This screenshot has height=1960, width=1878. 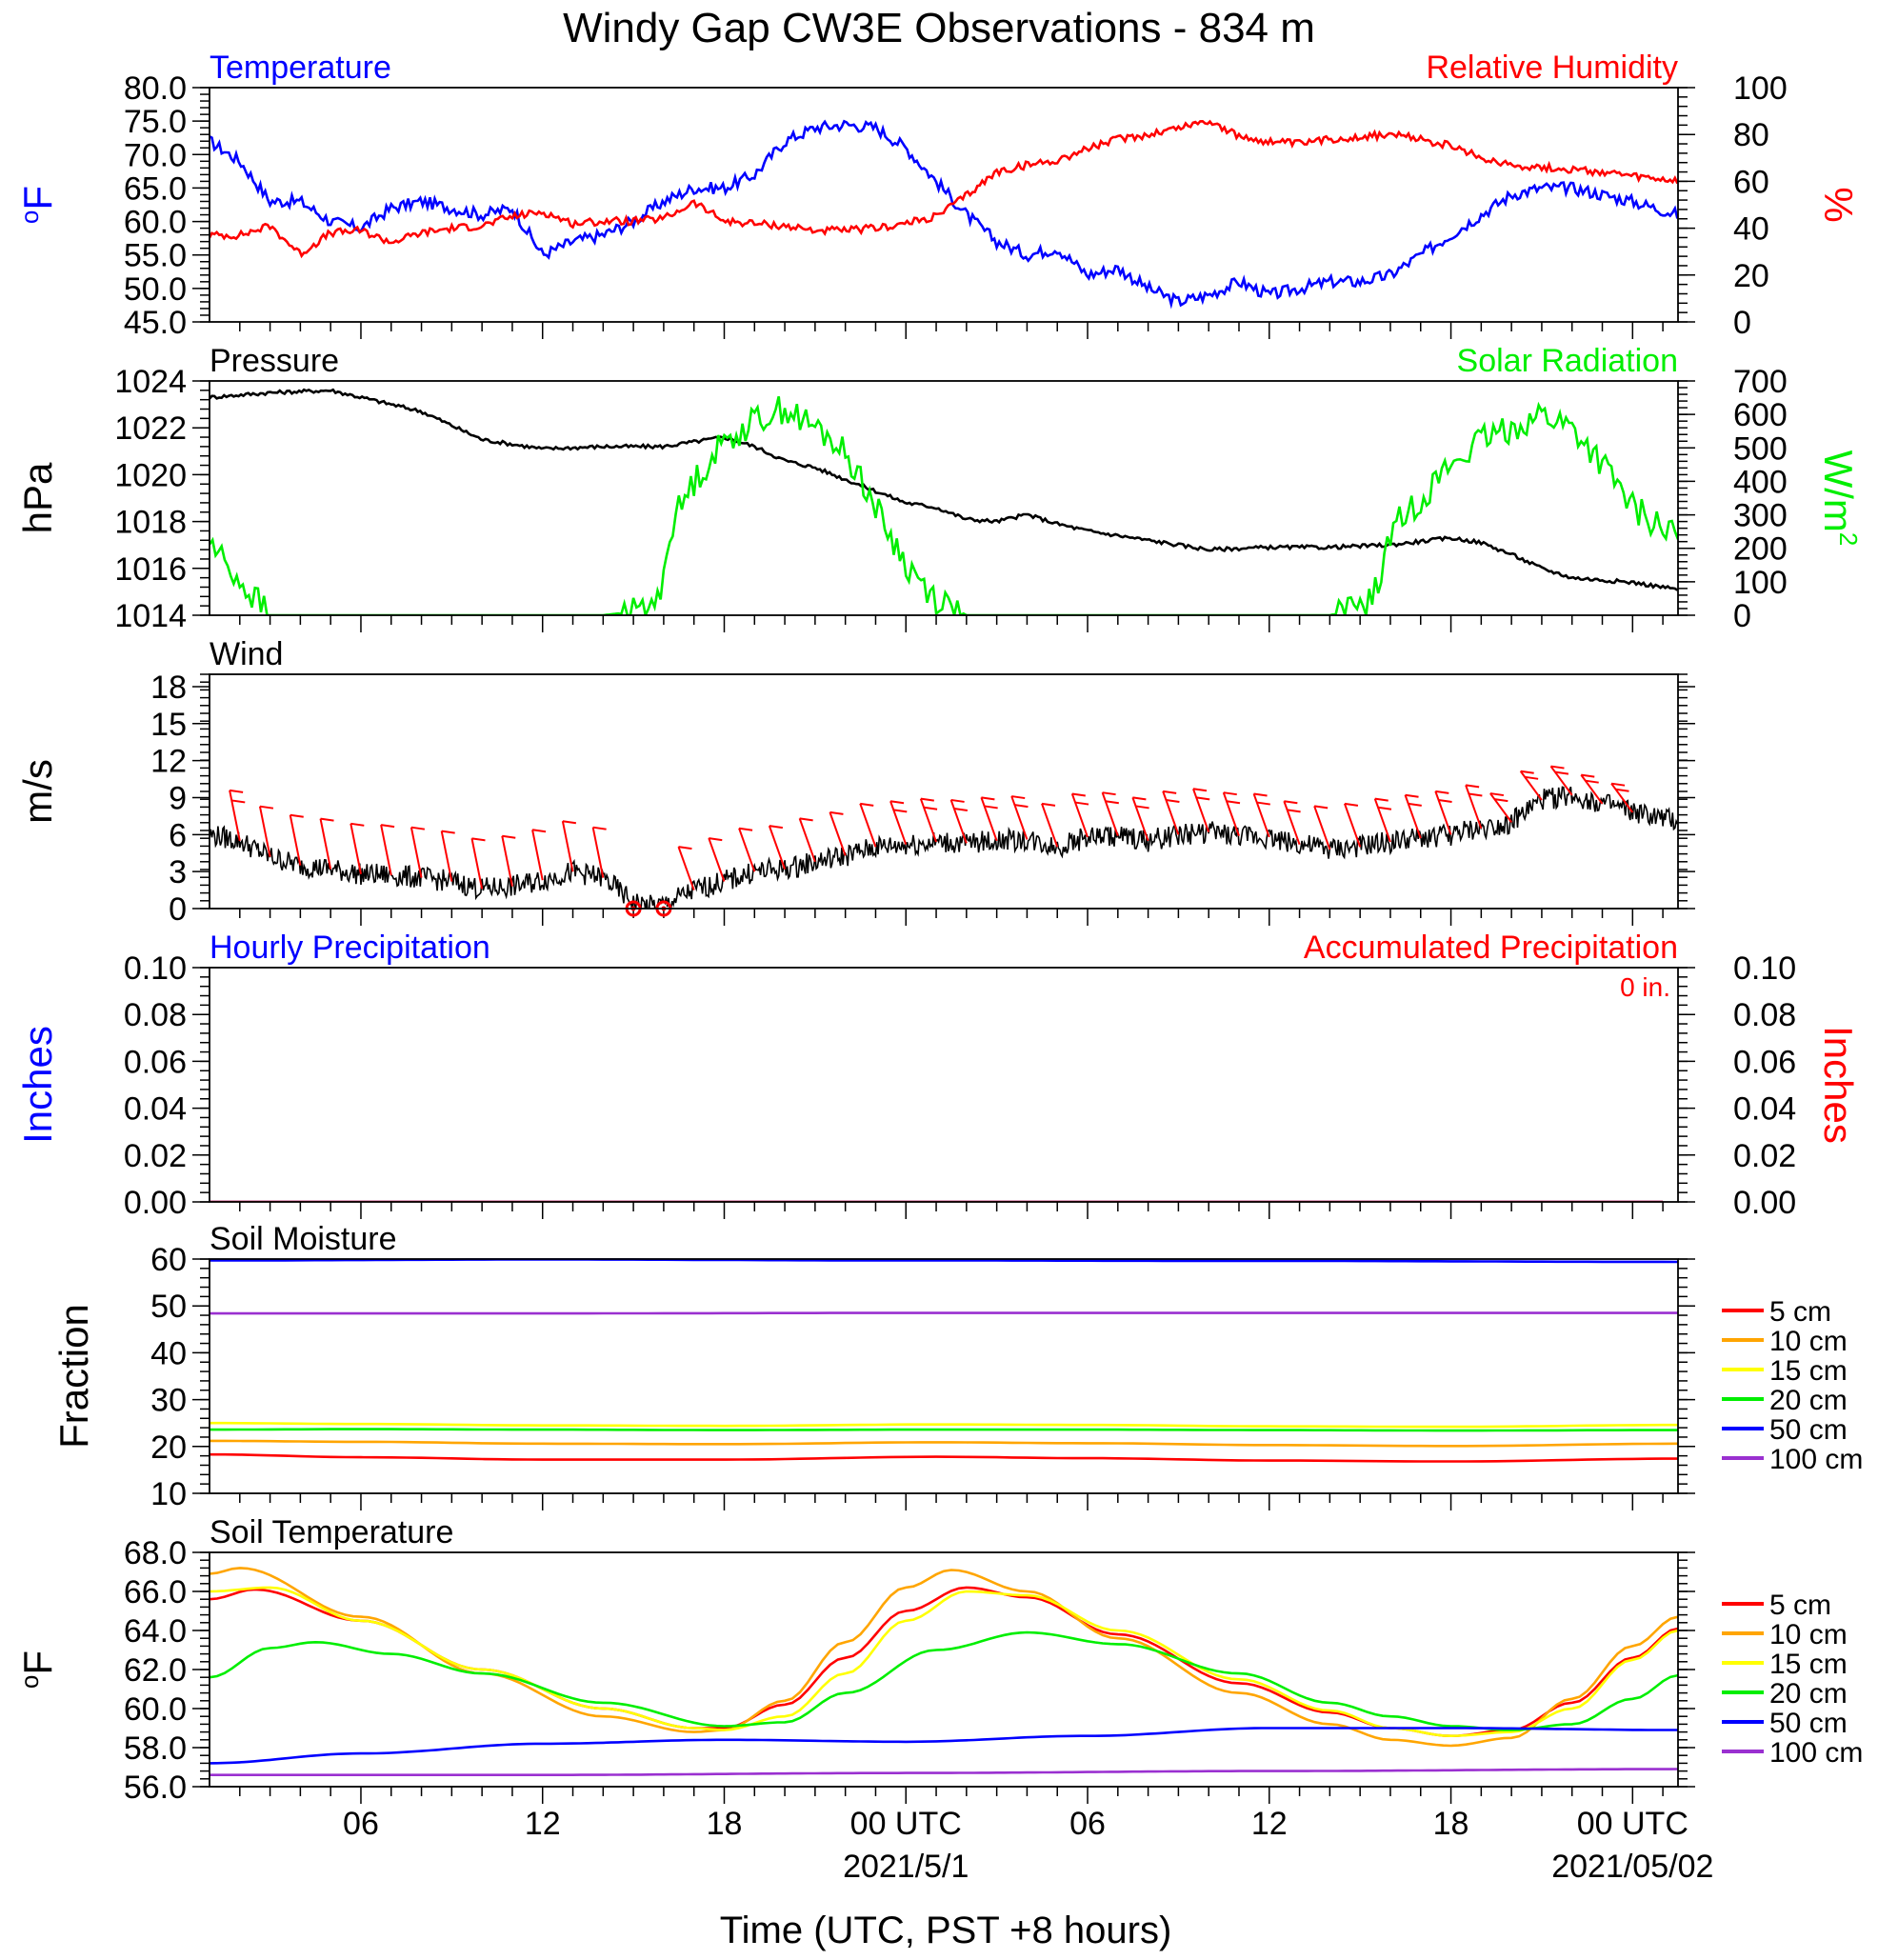 I want to click on y-tick-label: 1018, so click(x=150, y=523).